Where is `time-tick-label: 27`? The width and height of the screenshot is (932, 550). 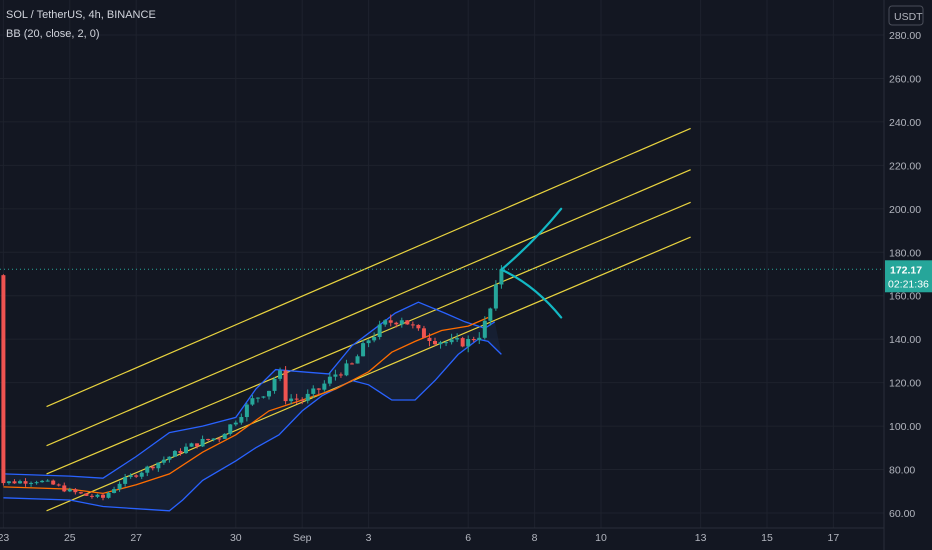 time-tick-label: 27 is located at coordinates (136, 538).